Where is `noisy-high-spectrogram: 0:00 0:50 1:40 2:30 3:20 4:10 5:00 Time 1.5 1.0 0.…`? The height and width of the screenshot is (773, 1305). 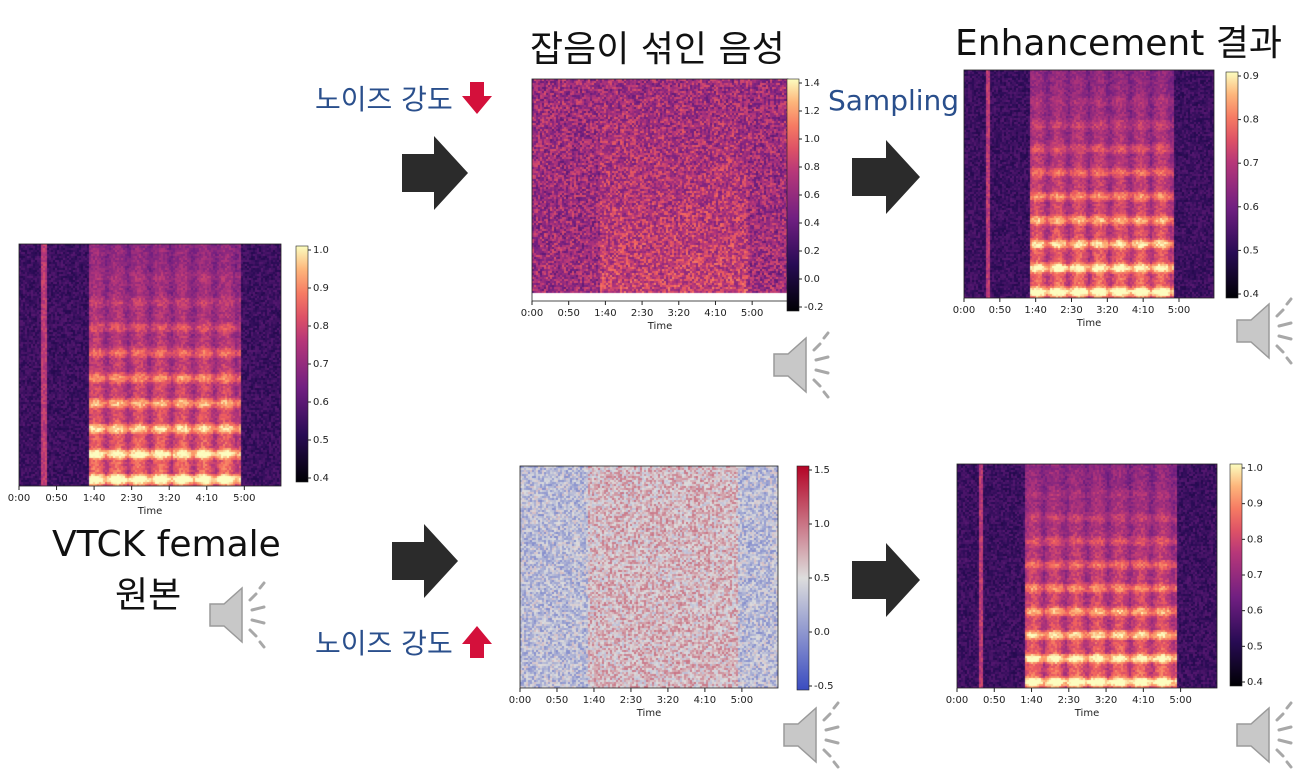
noisy-high-spectrogram: 0:00 0:50 1:40 2:30 3:20 4:10 5:00 Time 1.5 1.0 0.… is located at coordinates (672, 592).